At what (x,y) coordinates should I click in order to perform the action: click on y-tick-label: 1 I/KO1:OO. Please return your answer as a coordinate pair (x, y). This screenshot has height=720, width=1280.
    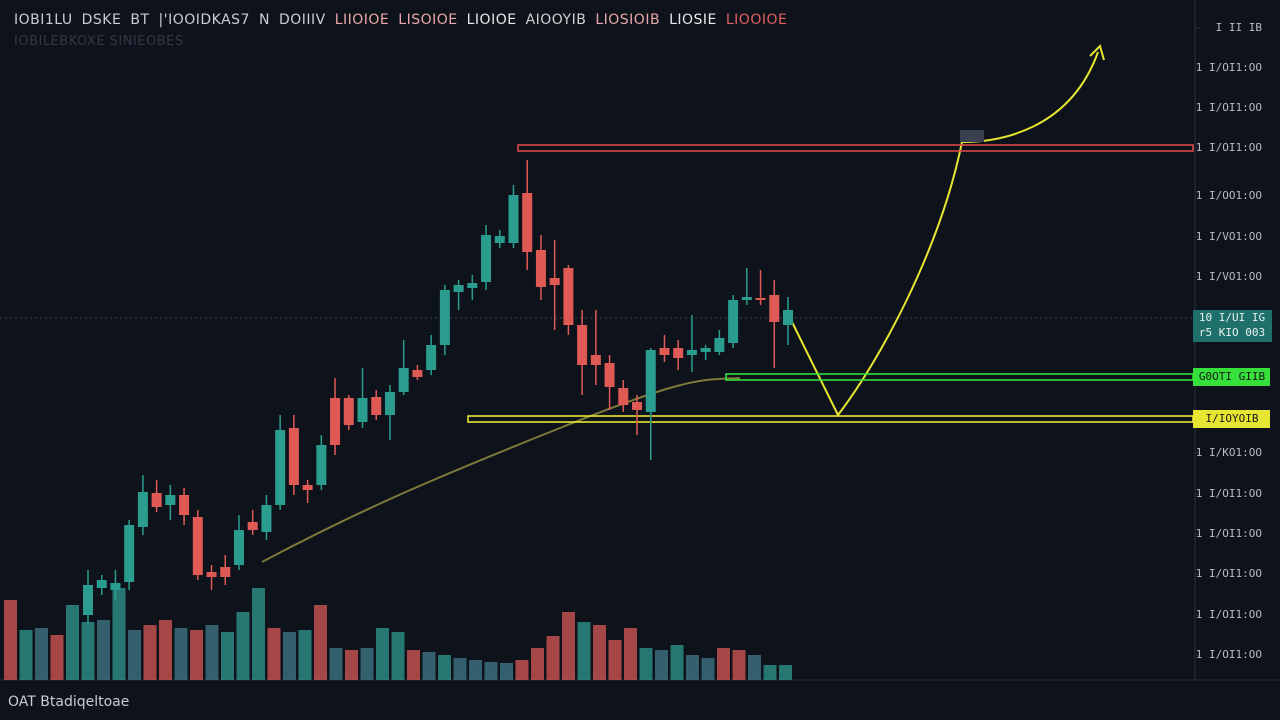
    Looking at the image, I should click on (1229, 452).